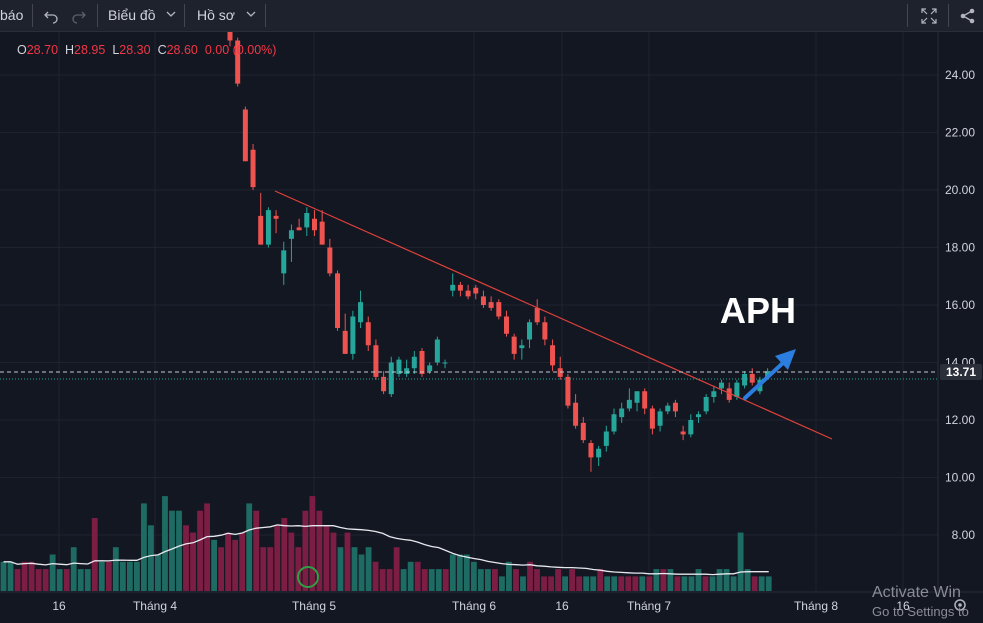 Image resolution: width=983 pixels, height=623 pixels. What do you see at coordinates (920, 611) in the screenshot?
I see `watermark-line-2: Go to Settings to` at bounding box center [920, 611].